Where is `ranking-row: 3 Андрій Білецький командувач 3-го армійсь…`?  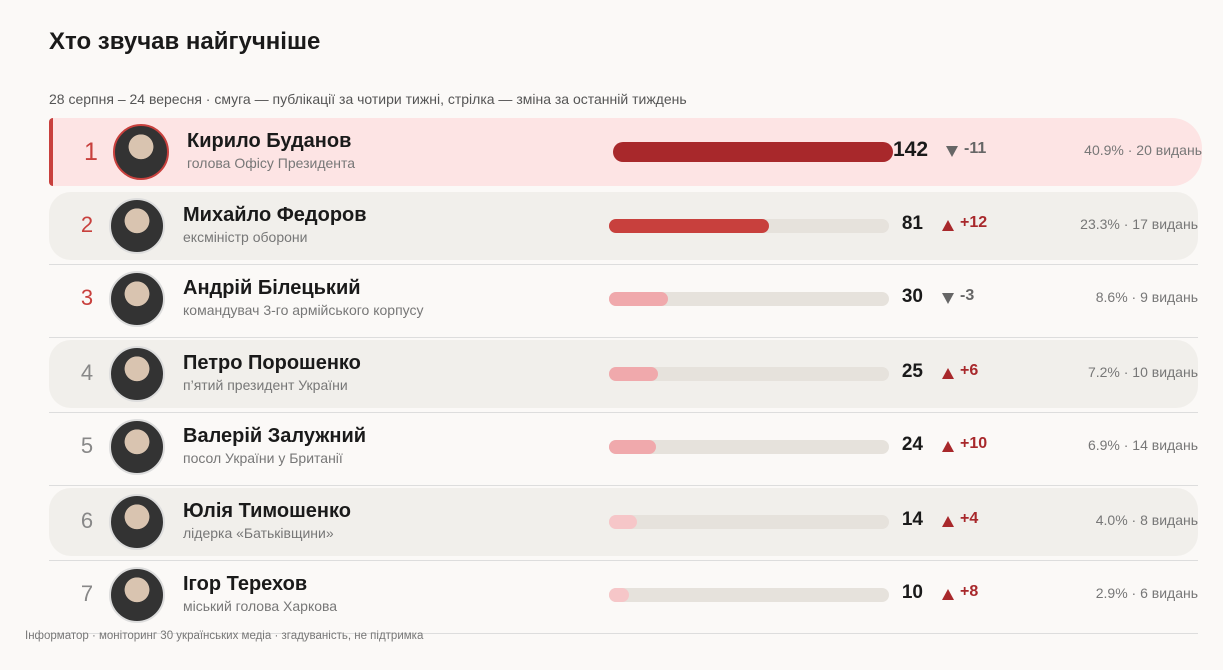 ranking-row: 3 Андрій Білецький командувач 3-го армійсь… is located at coordinates (623, 301).